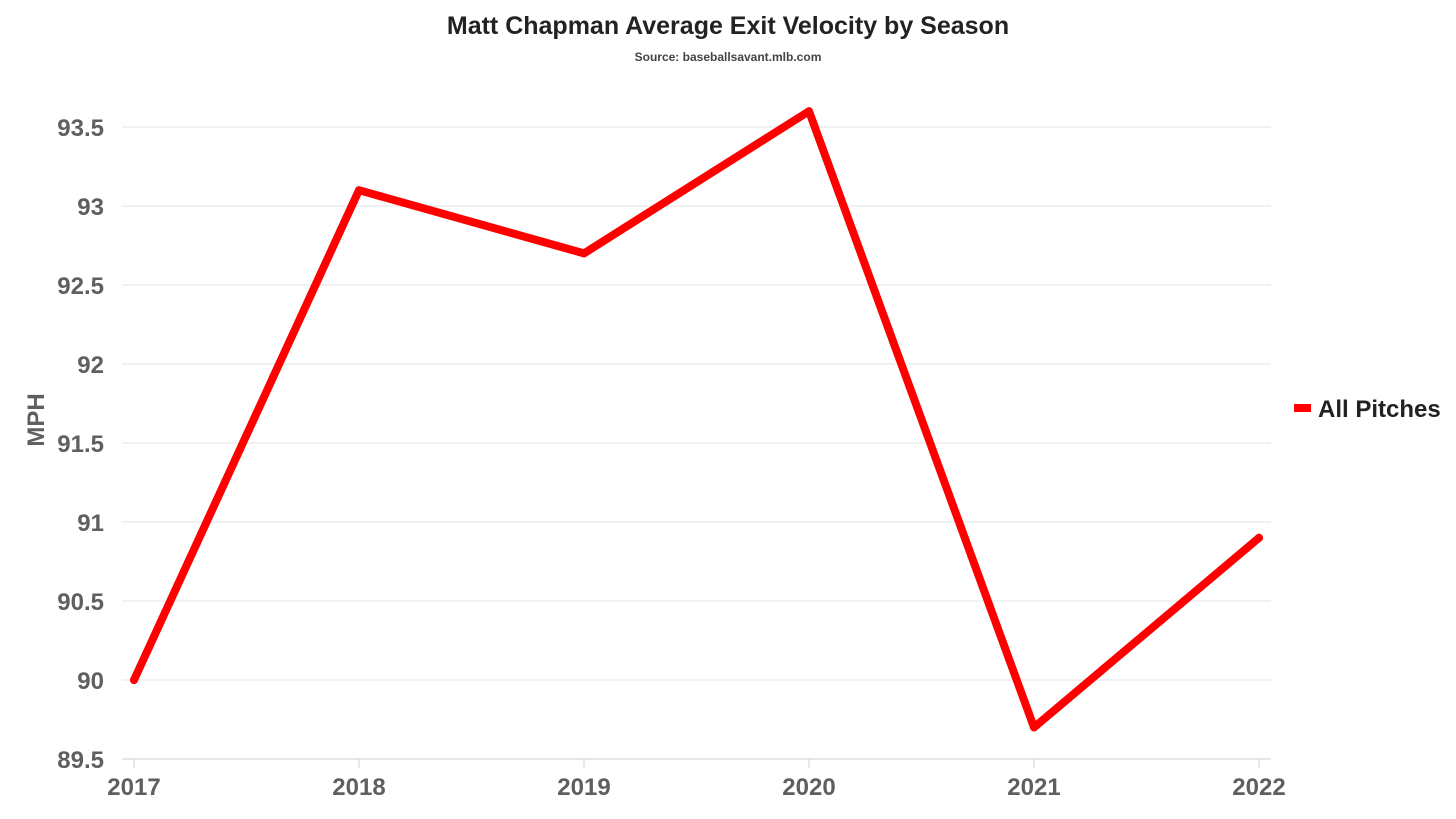 This screenshot has width=1456, height=819. What do you see at coordinates (1379, 409) in the screenshot?
I see `legend-label: All Pitches` at bounding box center [1379, 409].